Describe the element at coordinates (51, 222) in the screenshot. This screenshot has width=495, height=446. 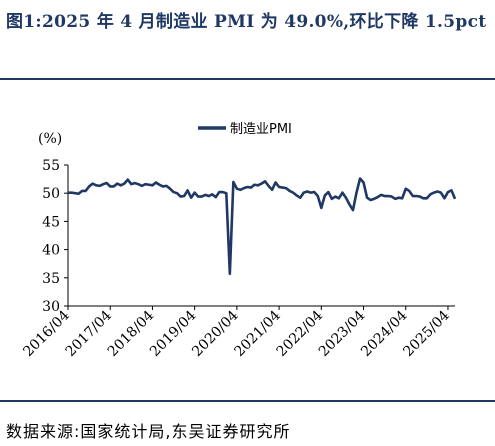
I see `y-tick-label: 45` at that location.